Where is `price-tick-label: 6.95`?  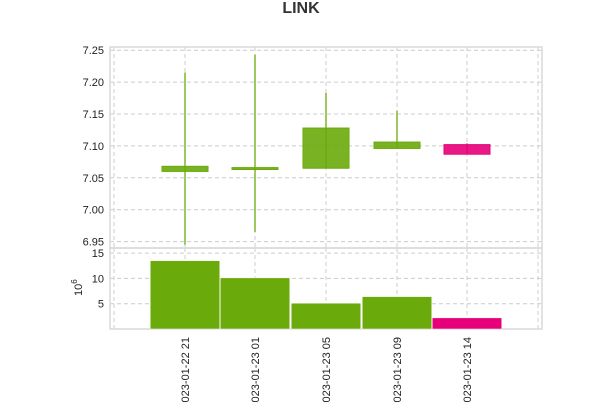 price-tick-label: 6.95 is located at coordinates (93, 243).